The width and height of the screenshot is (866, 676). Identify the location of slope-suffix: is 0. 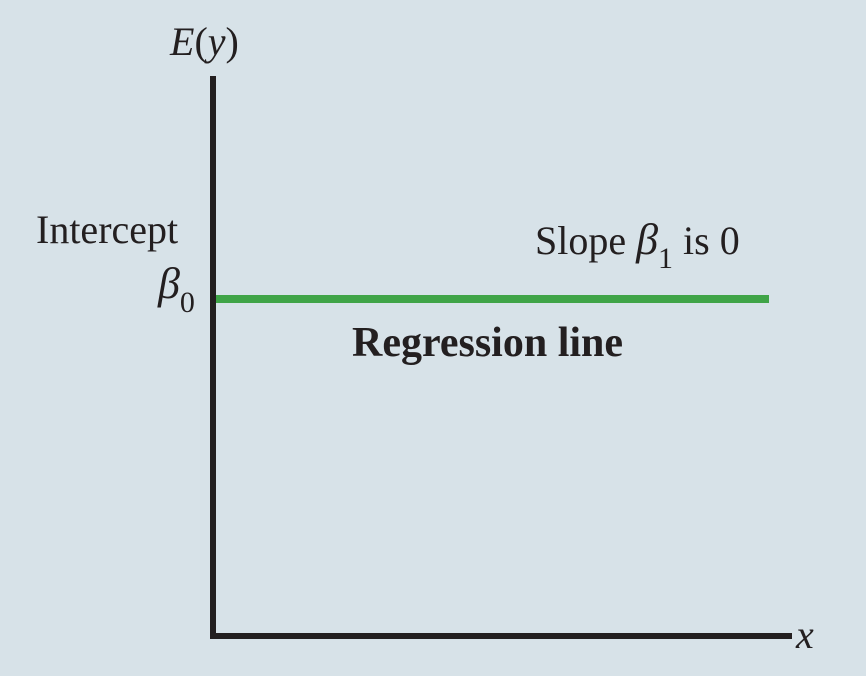
(706, 240).